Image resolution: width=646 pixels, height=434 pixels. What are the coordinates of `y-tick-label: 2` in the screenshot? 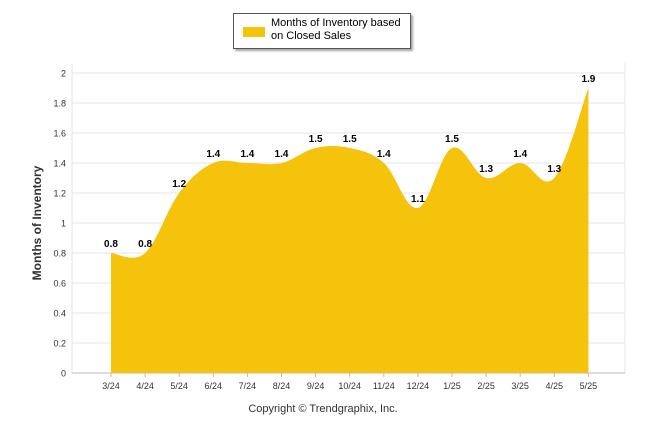 It's located at (63, 74).